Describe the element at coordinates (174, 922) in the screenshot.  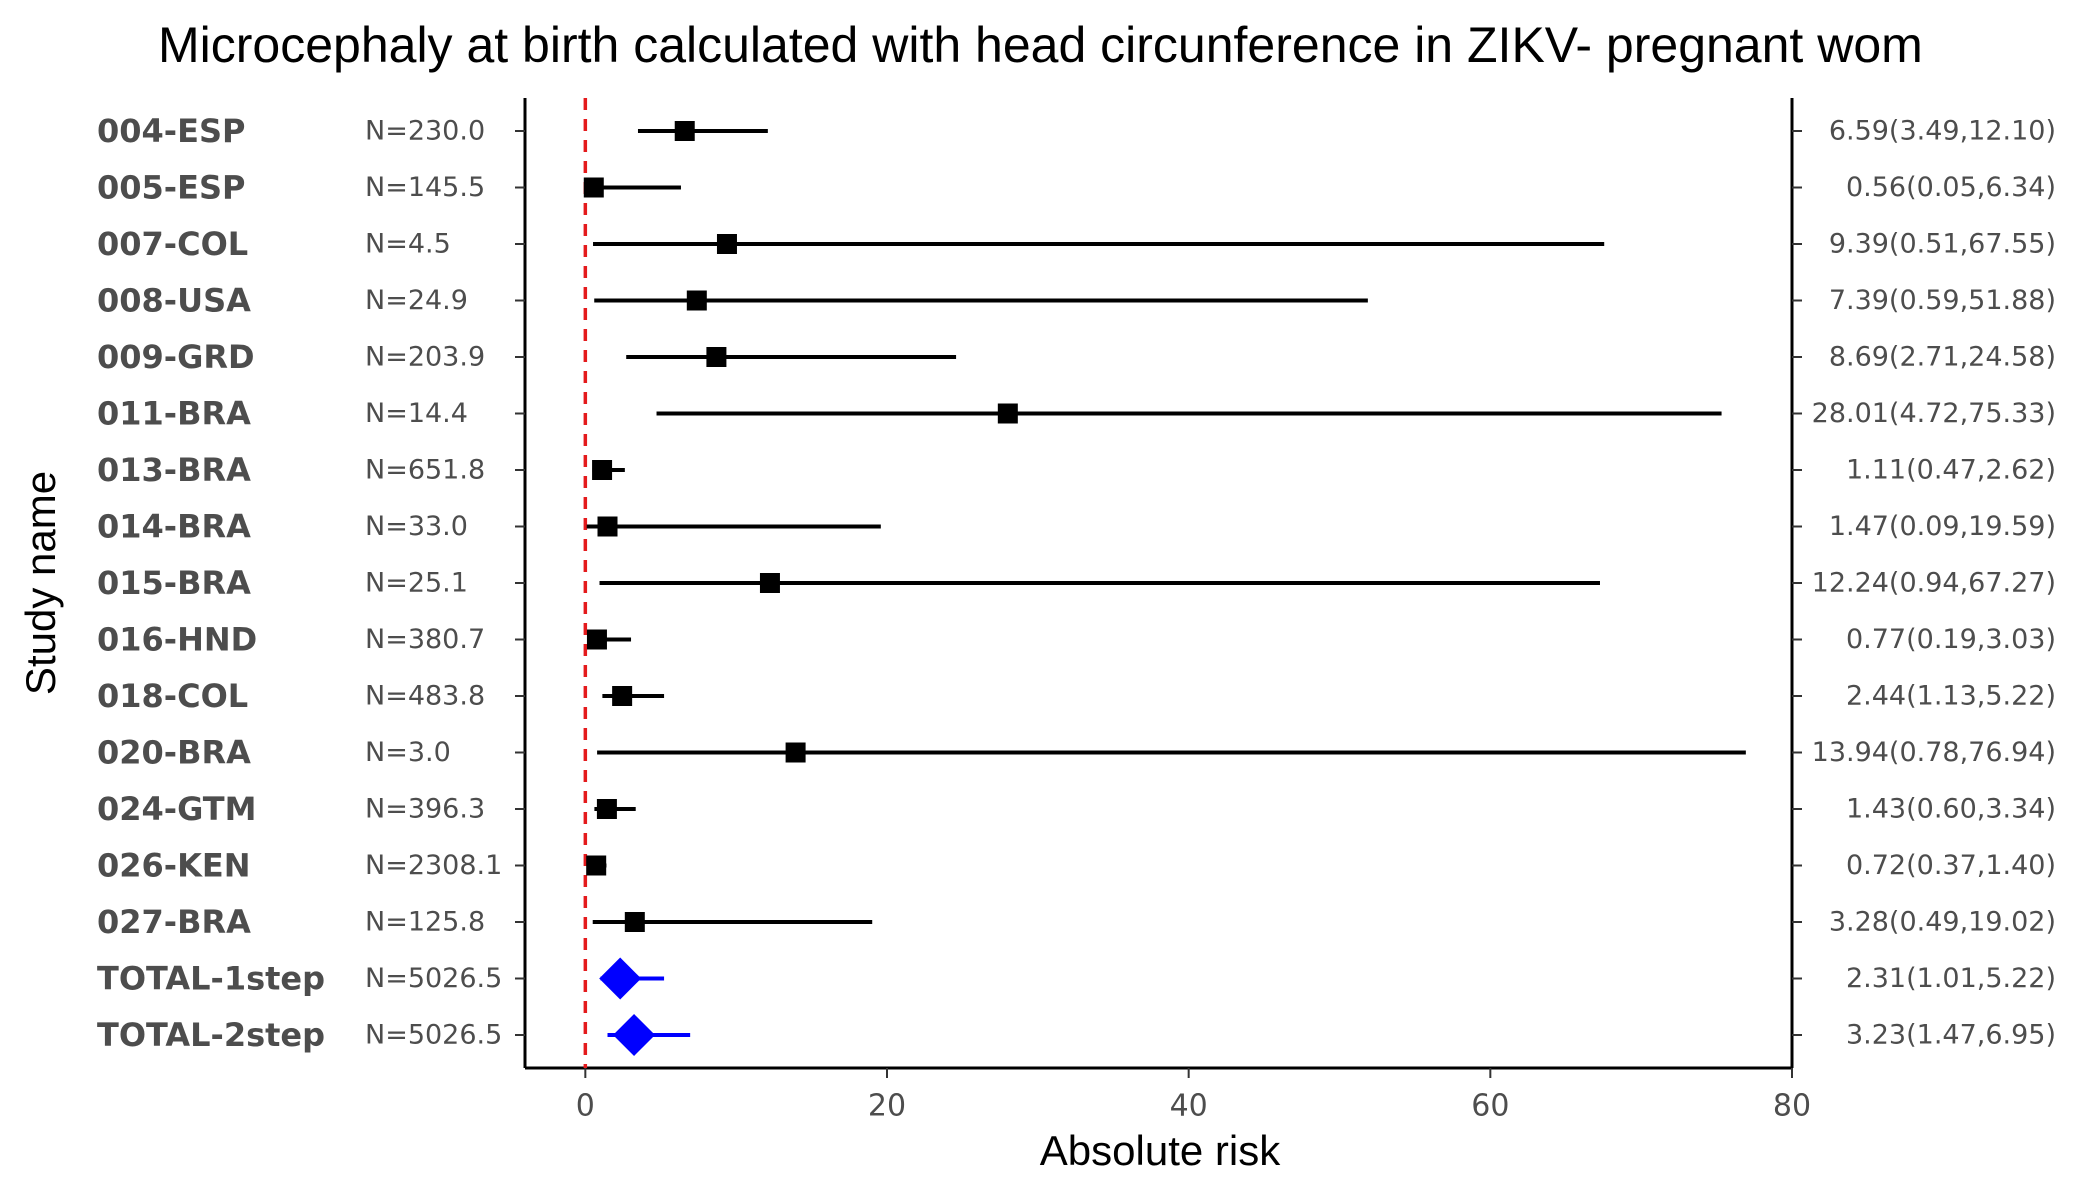
I see `study-label: 027-BRA` at that location.